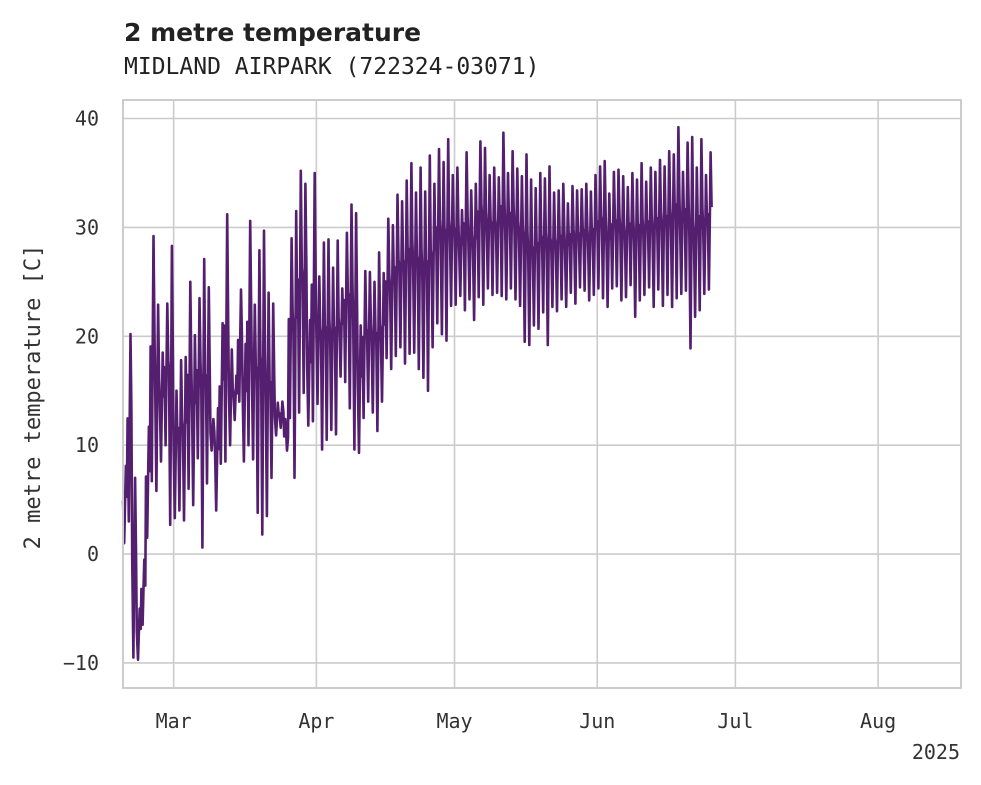 This screenshot has width=981, height=785. What do you see at coordinates (454, 721) in the screenshot?
I see `x-tick-label: May` at bounding box center [454, 721].